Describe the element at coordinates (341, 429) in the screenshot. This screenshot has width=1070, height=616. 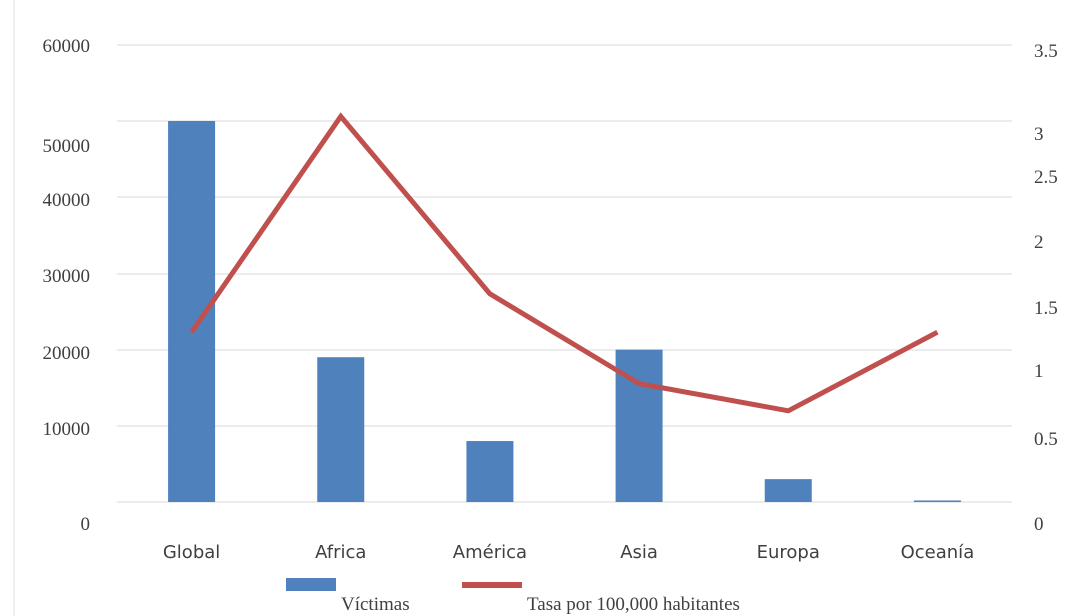
I see `bar-africa` at that location.